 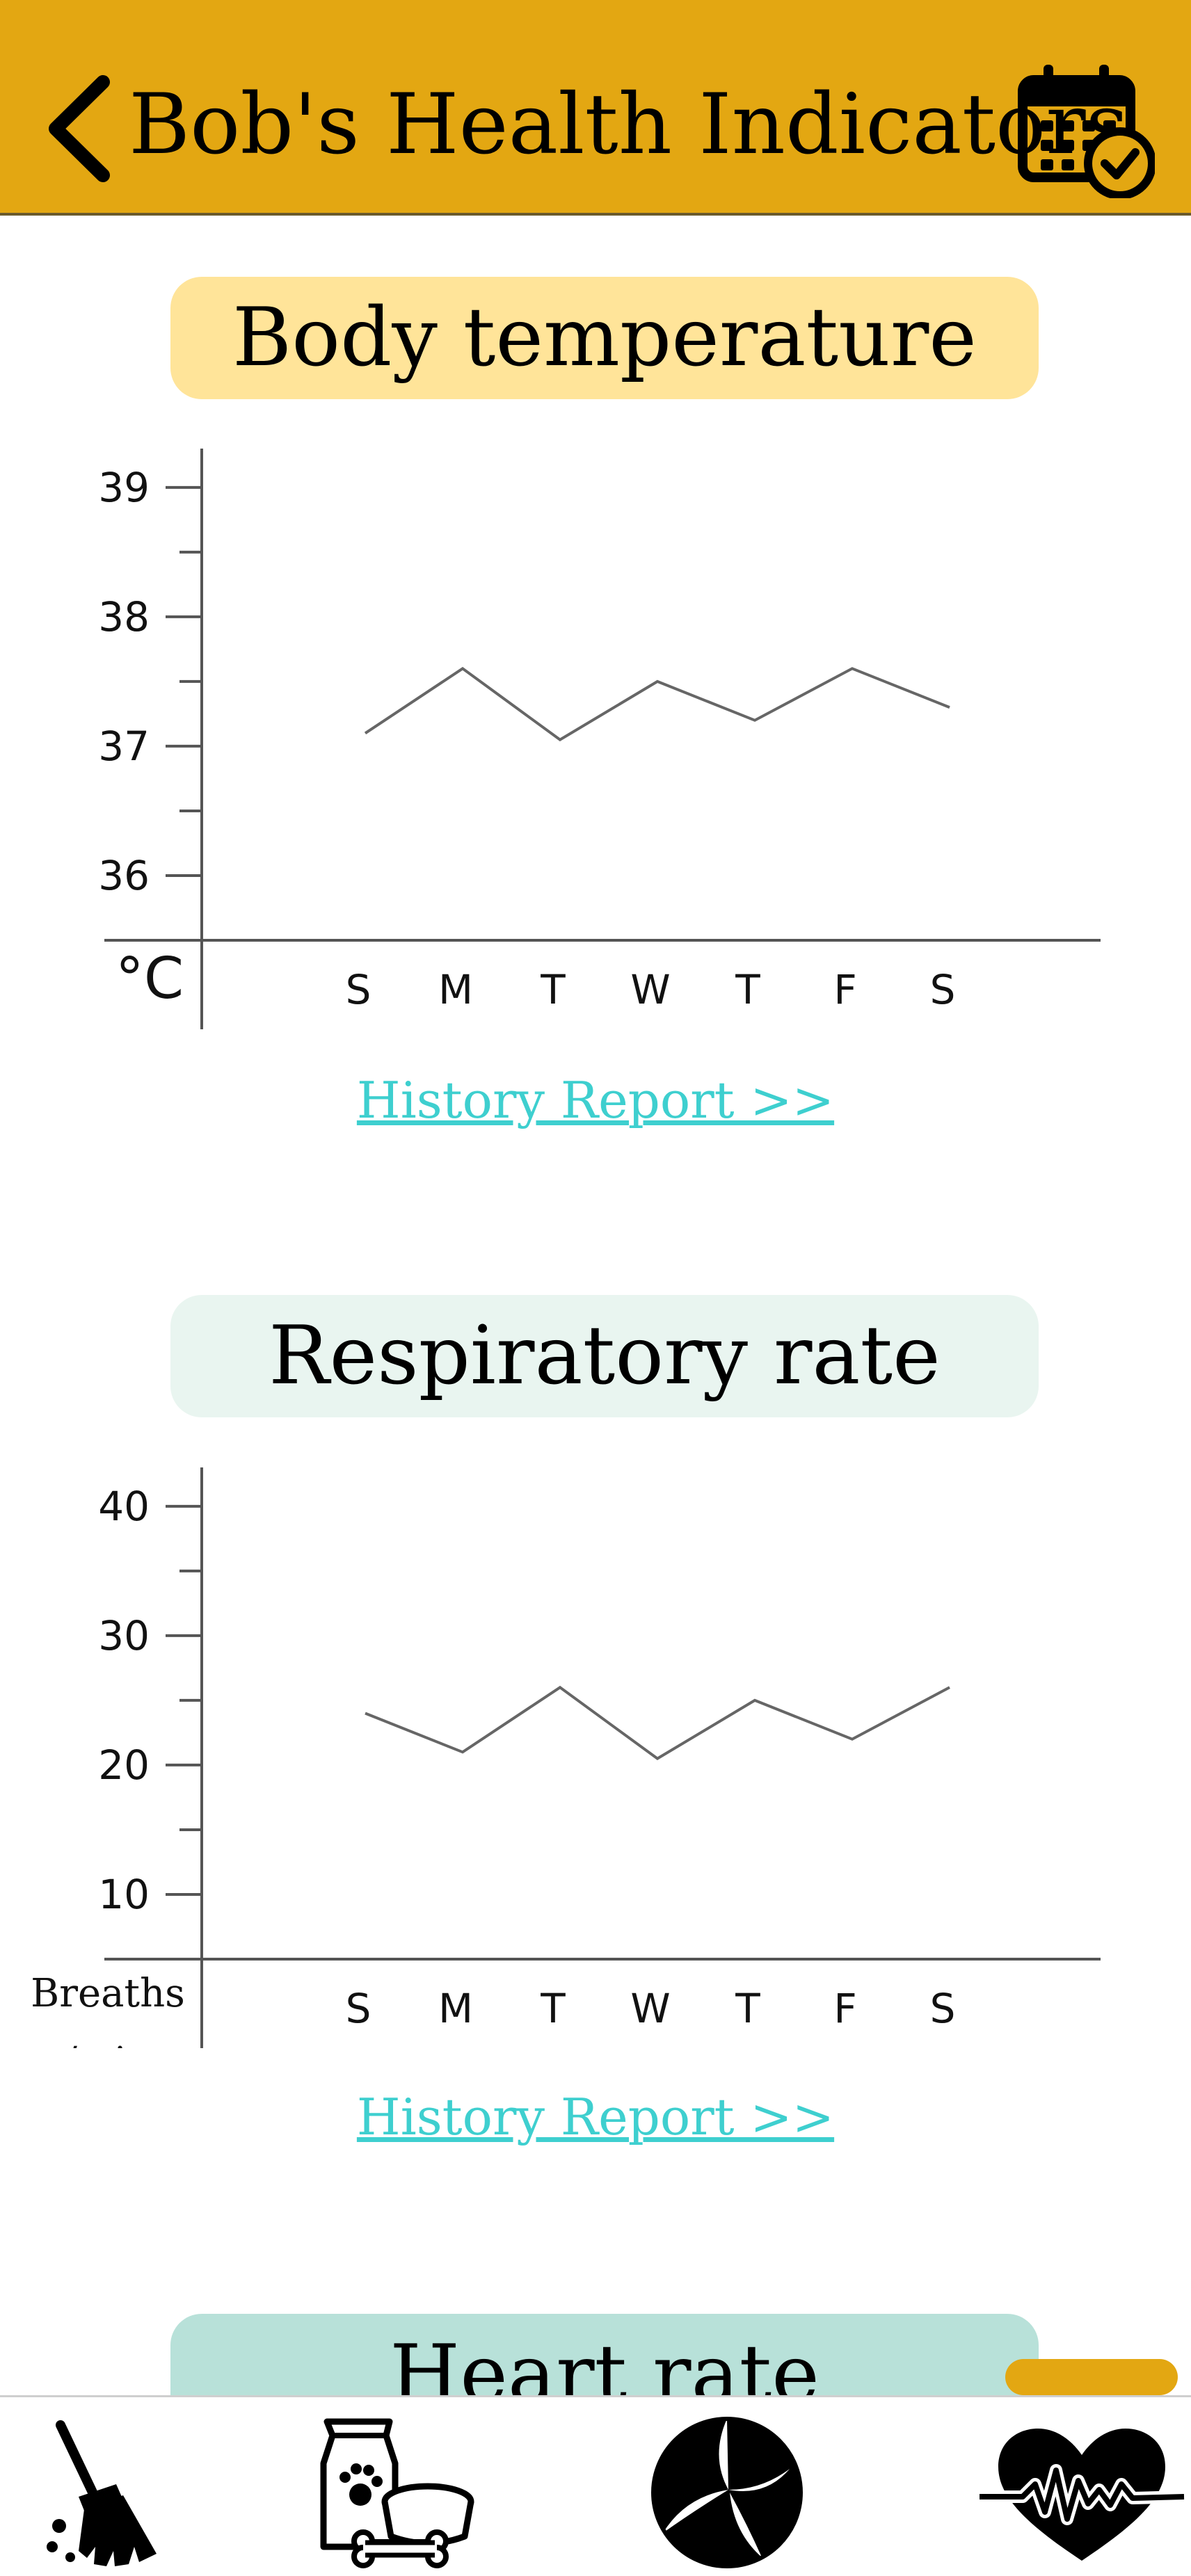 What do you see at coordinates (124, 487) in the screenshot?
I see `y-tick-label: 39` at bounding box center [124, 487].